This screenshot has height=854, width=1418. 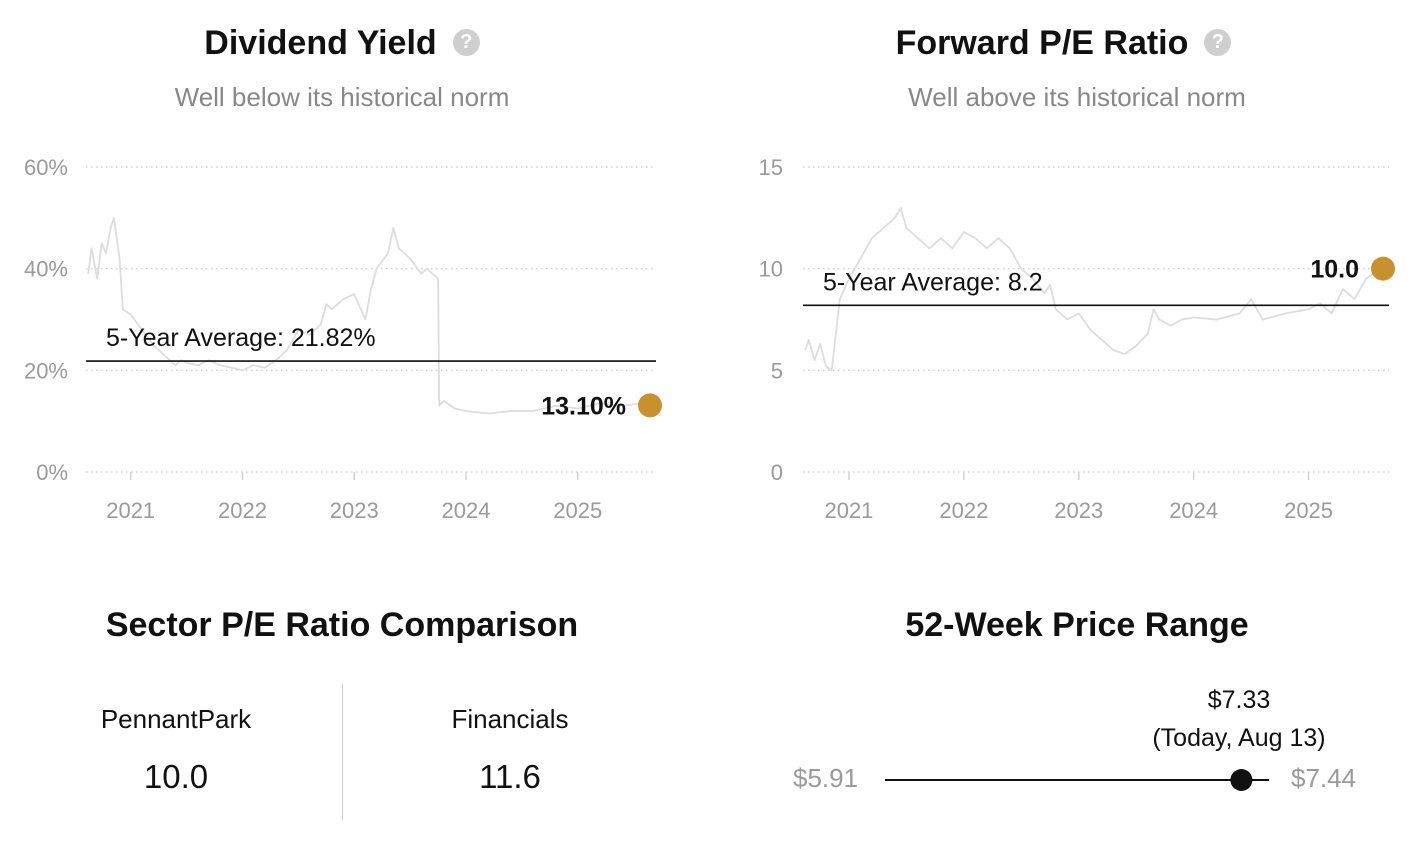 What do you see at coordinates (1239, 700) in the screenshot?
I see `price-range-current-value: $7.33` at bounding box center [1239, 700].